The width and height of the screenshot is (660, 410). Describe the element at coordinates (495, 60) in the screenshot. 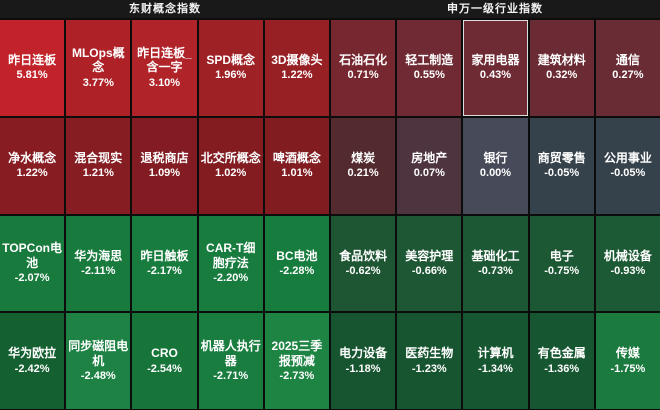

I see `cell-label: 家用电器` at that location.